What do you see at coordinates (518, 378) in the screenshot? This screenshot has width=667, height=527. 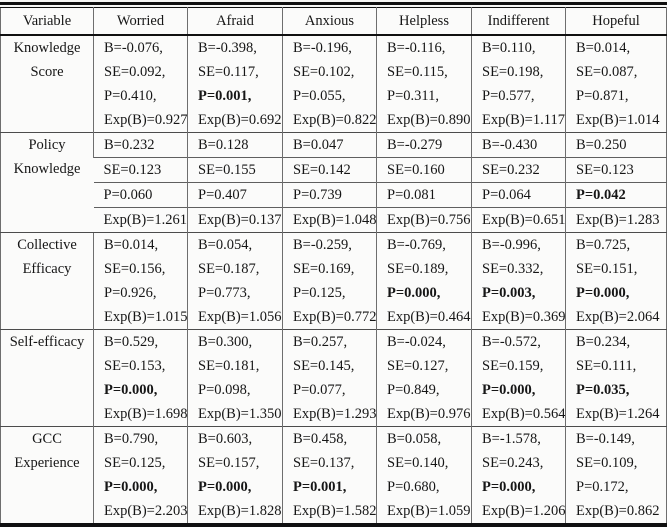 I see `stat-cell: B=-0.572, SE=0.159, P=0.000, Exp(B)=0.564` at bounding box center [518, 378].